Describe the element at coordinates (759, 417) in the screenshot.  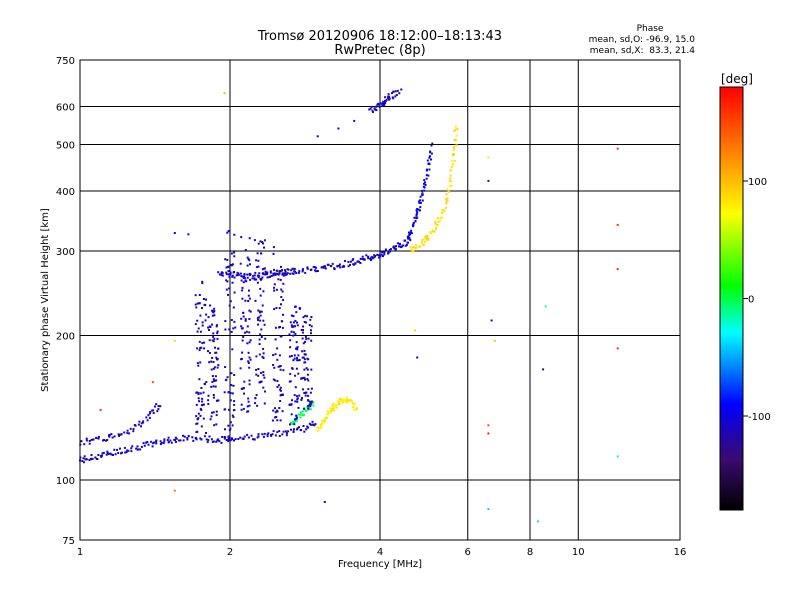
I see `colorbar-tick-label: -100` at that location.